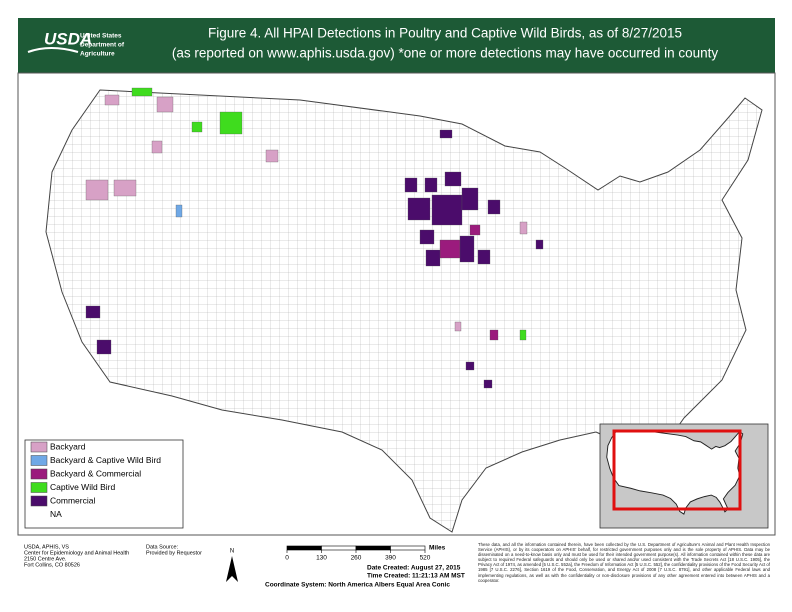  What do you see at coordinates (356, 558) in the screenshot?
I see `scale-tick-label: 260` at bounding box center [356, 558].